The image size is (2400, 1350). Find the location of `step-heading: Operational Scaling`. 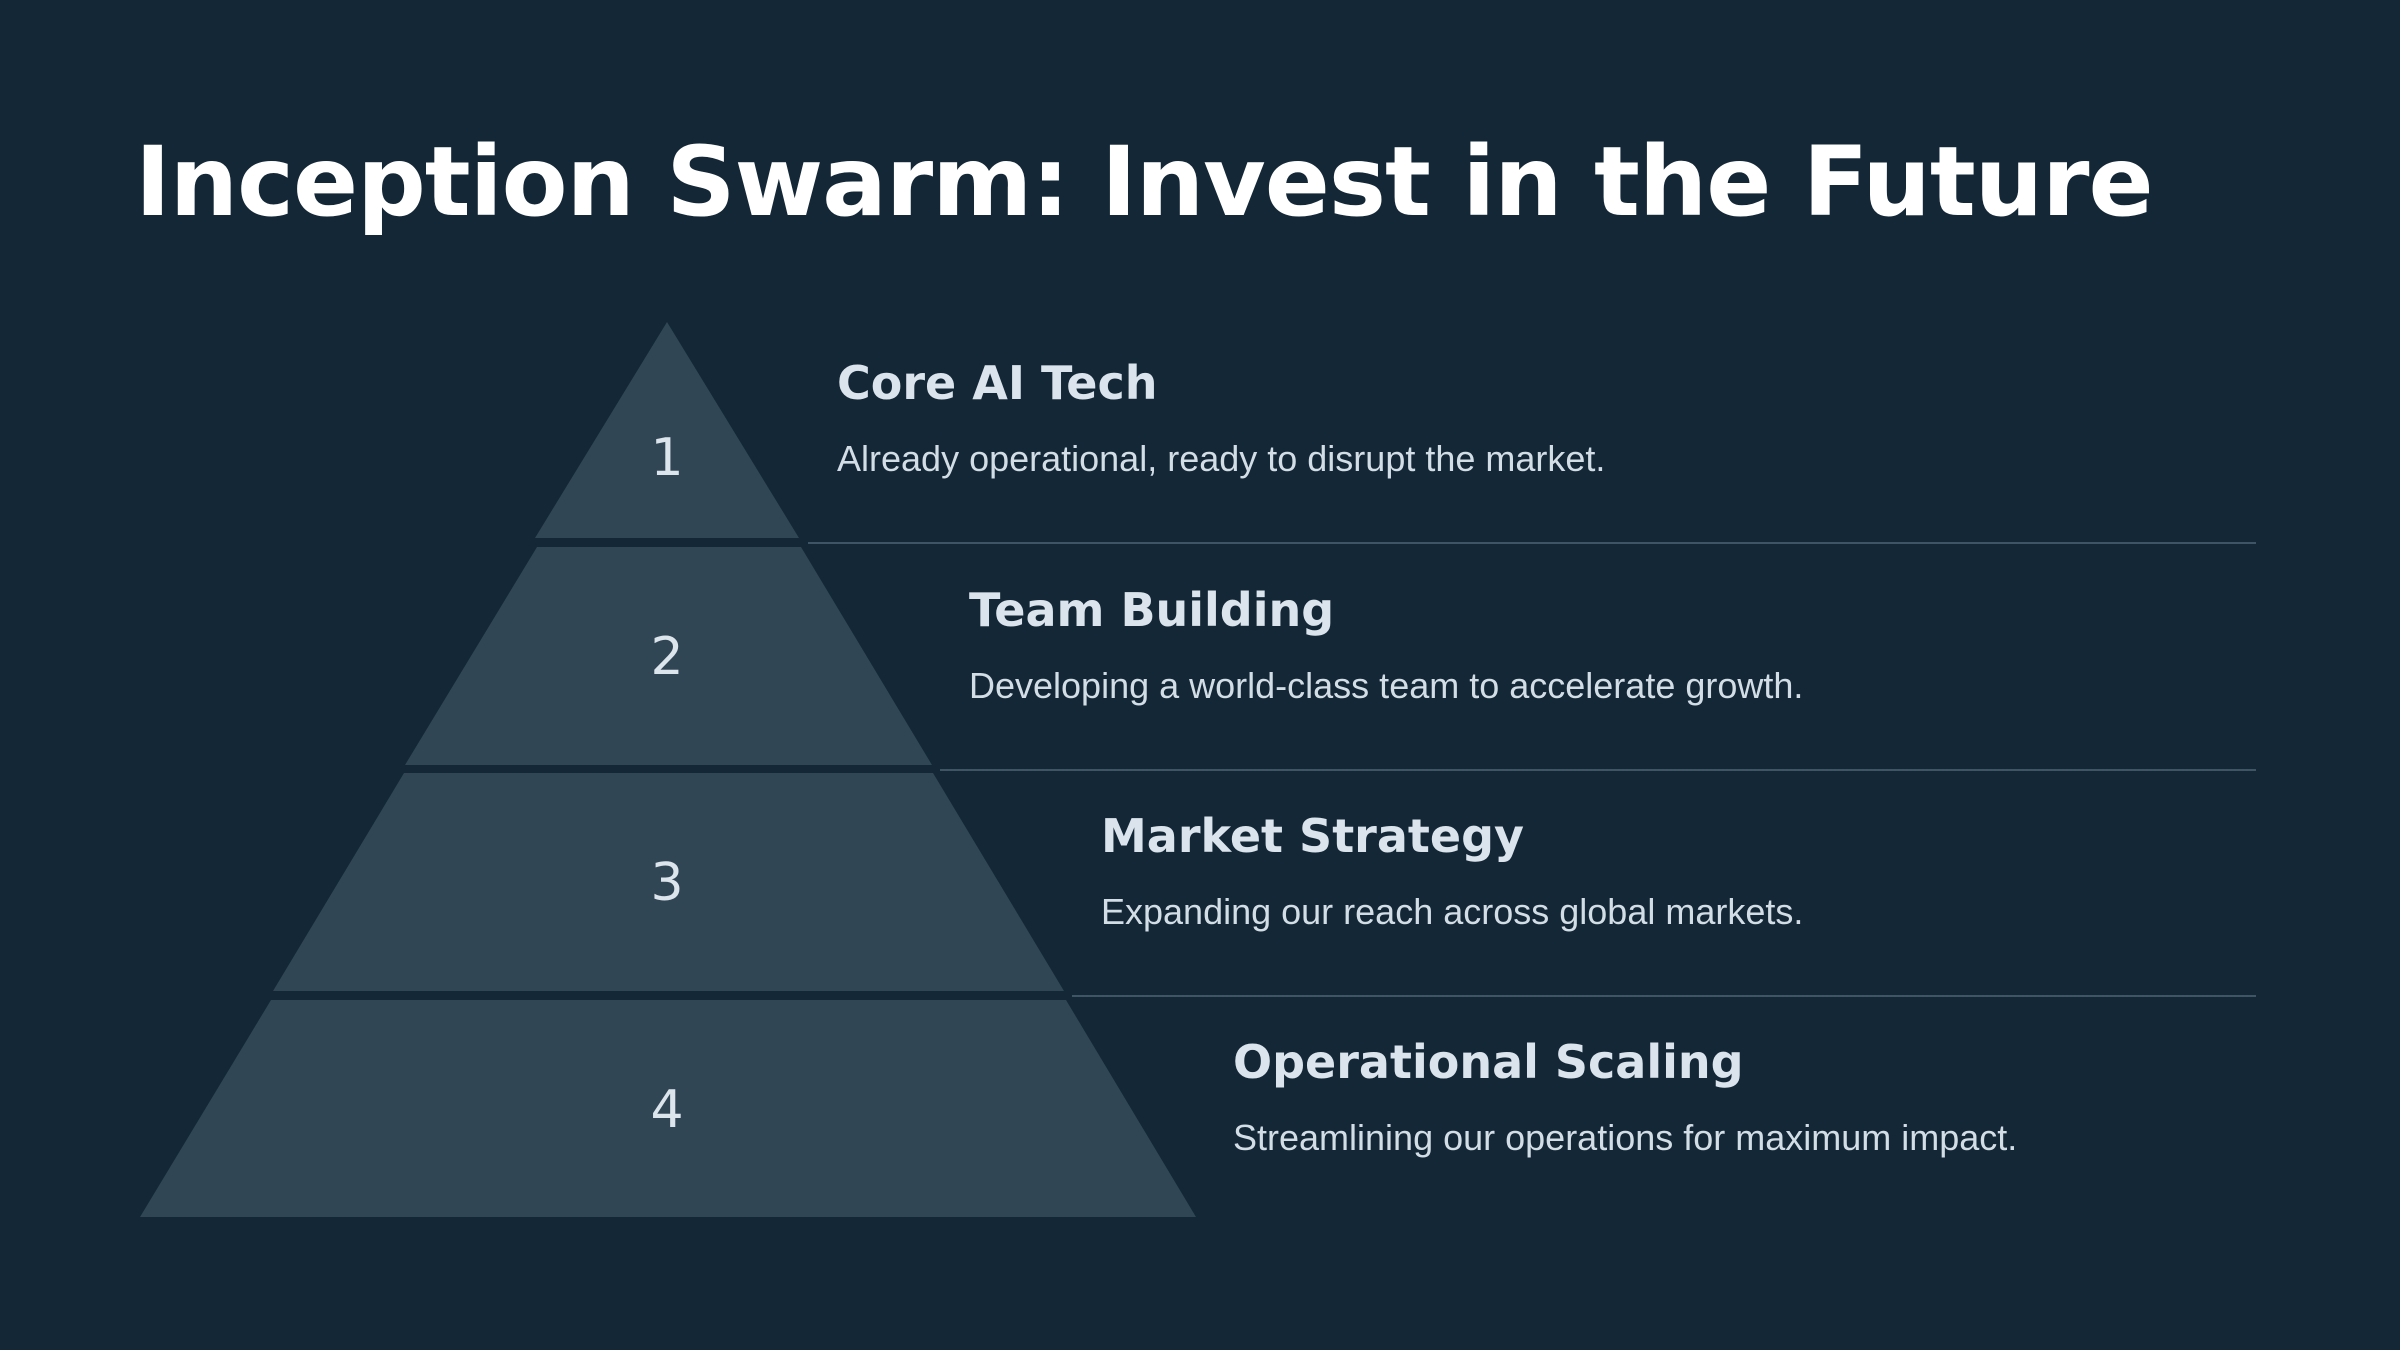

step-heading: Operational Scaling is located at coordinates (1488, 1062).